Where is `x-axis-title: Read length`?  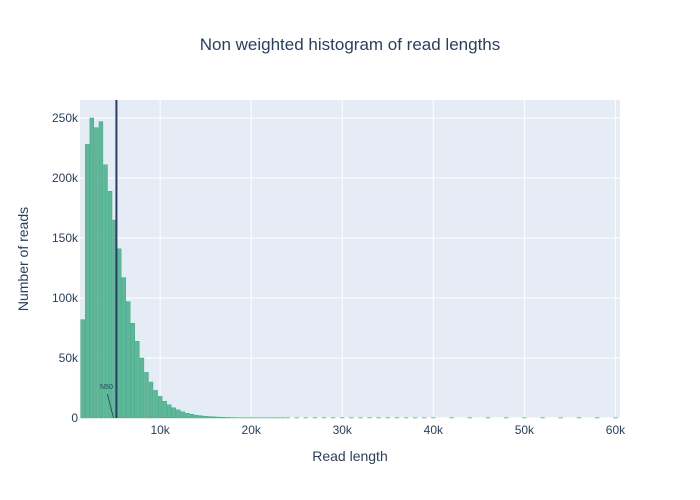
x-axis-title: Read length is located at coordinates (350, 456).